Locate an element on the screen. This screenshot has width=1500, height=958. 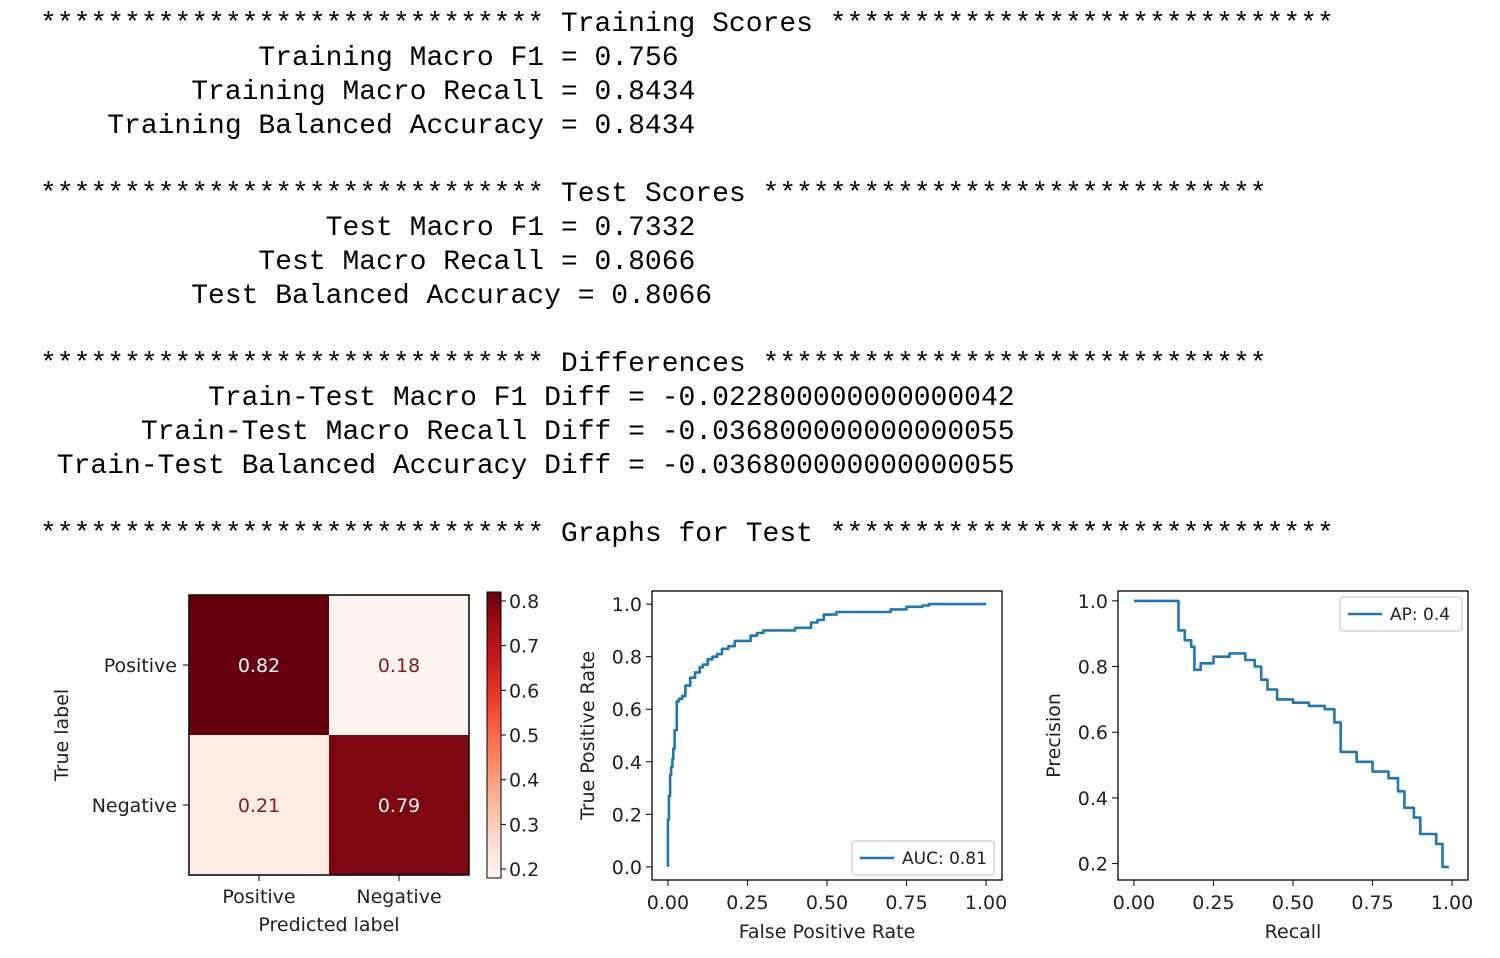
colorbar-tick-label: 0.7 is located at coordinates (524, 647).